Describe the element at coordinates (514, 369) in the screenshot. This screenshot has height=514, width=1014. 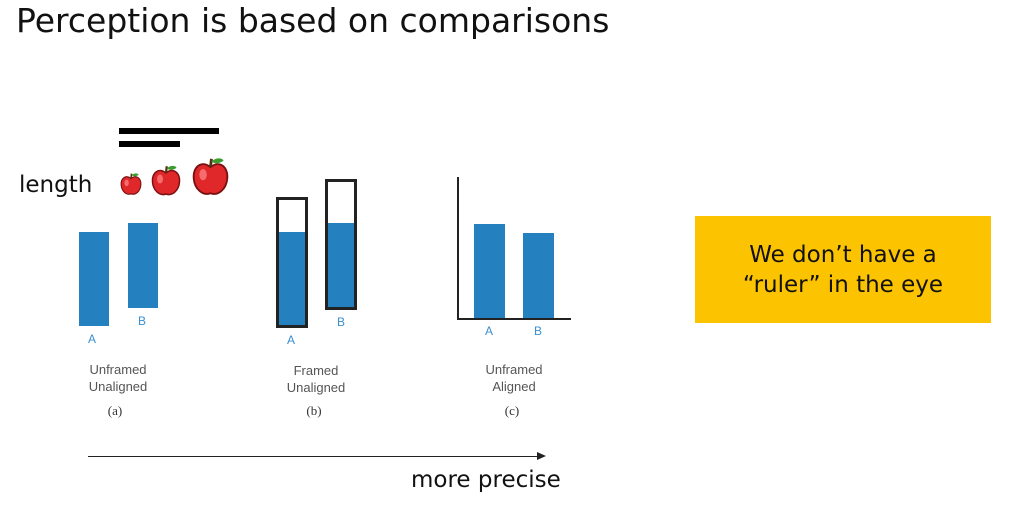
I see `panel-c-caption-line1: Unframed` at that location.